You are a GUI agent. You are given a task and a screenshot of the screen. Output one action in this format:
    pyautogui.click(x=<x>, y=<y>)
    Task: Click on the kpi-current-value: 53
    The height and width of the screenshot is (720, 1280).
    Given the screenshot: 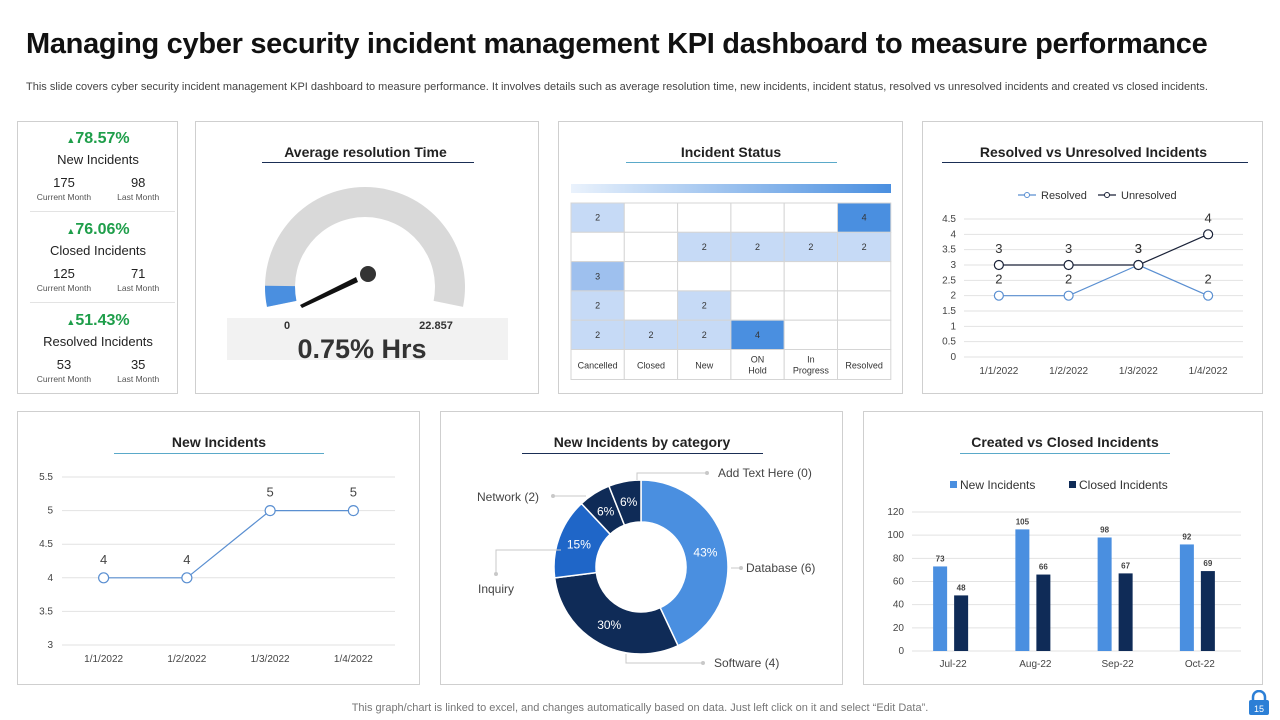 What is the action you would take?
    pyautogui.click(x=64, y=364)
    